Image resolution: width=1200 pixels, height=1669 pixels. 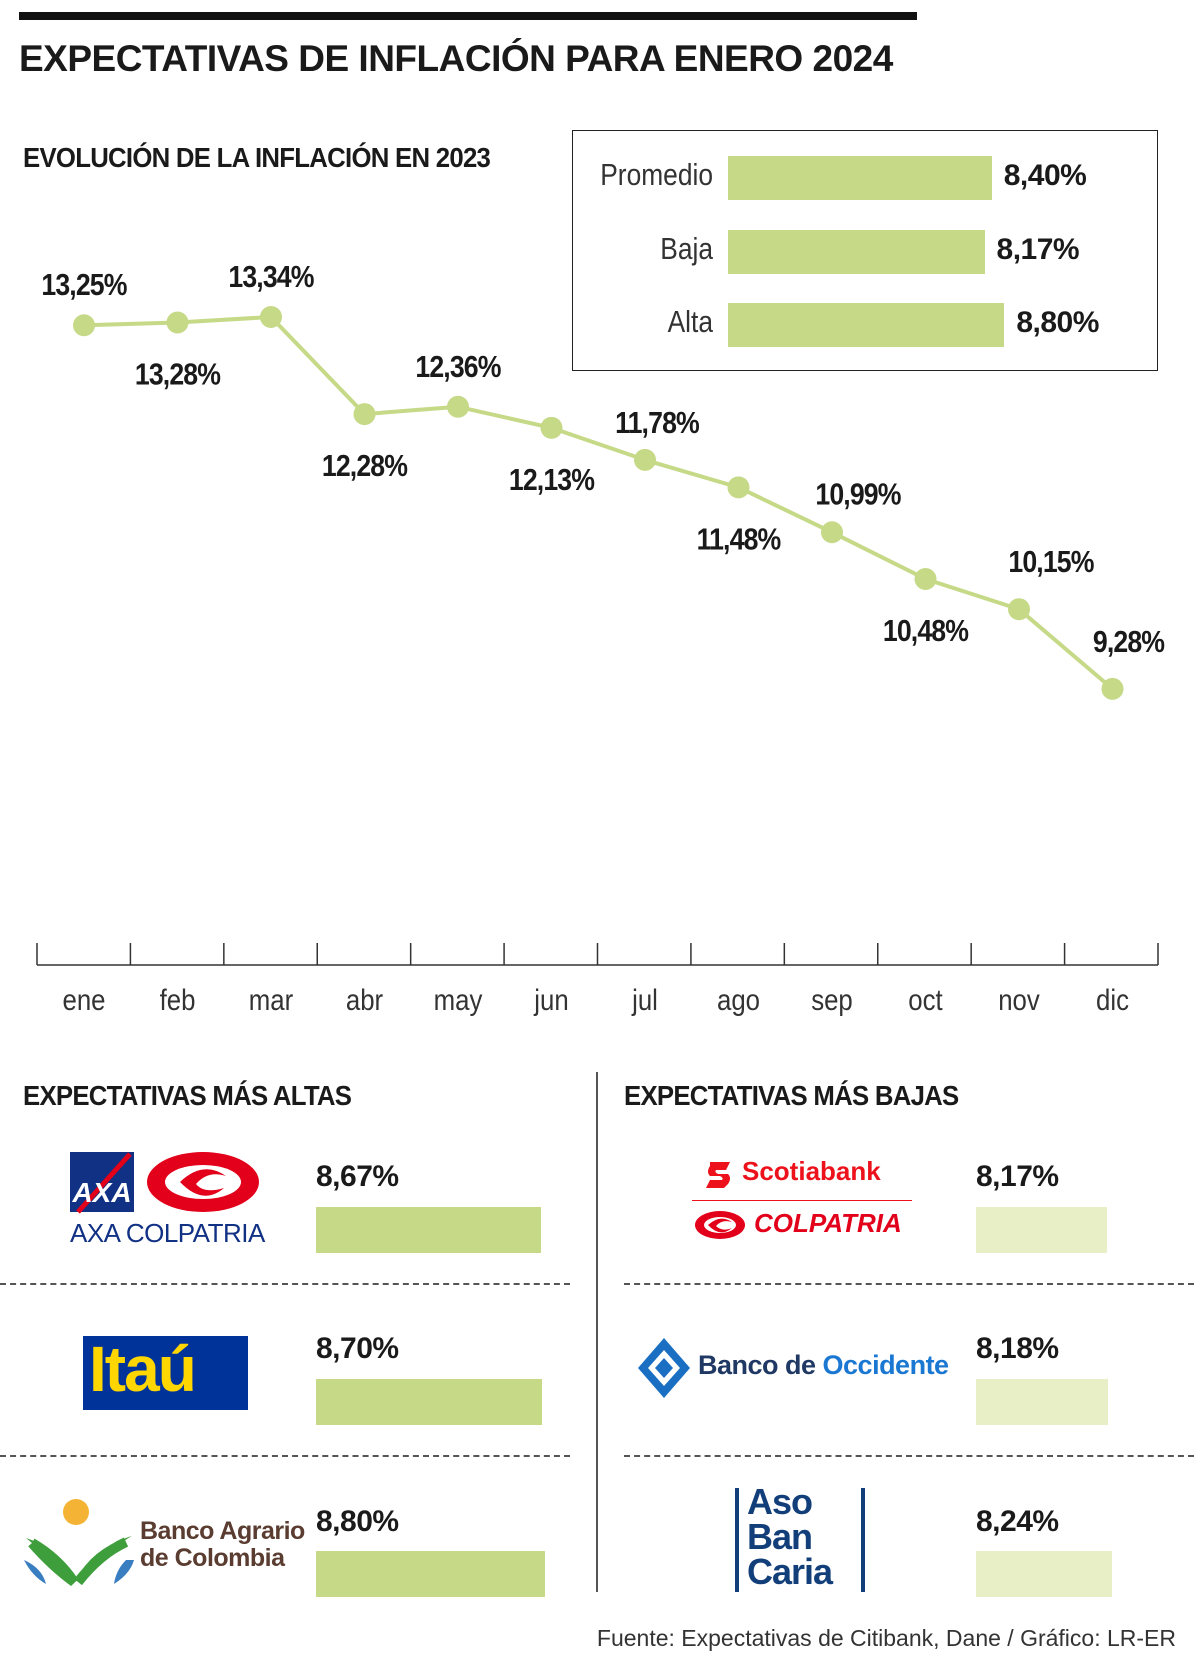 I want to click on axa-colpatria-logo: AXA AXA COLPATRIA, so click(x=168, y=1200).